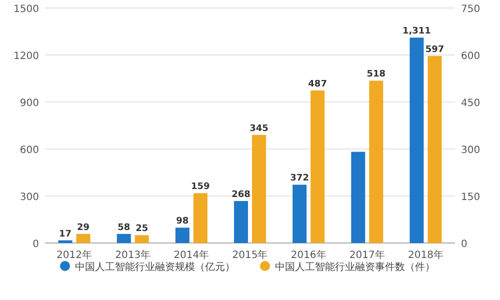 The height and width of the screenshot is (300, 500). I want to click on y-tick-label: 1500, so click(26, 9).